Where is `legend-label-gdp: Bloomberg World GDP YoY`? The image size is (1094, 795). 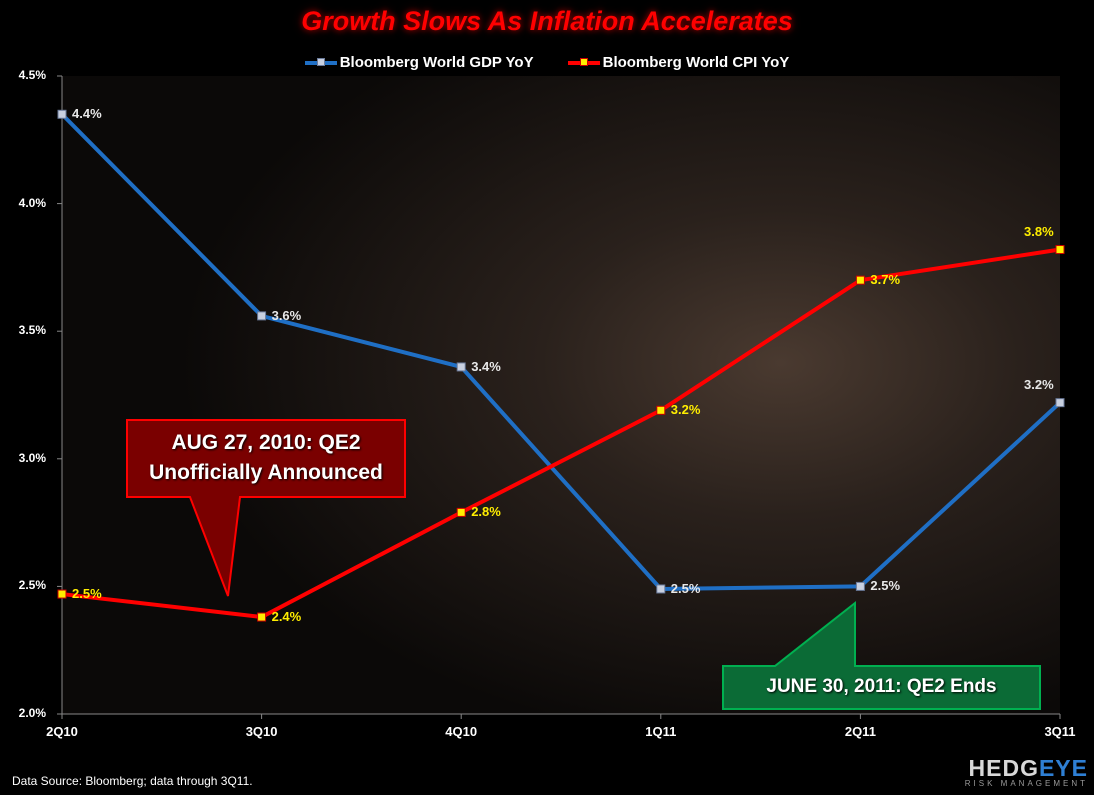 legend-label-gdp: Bloomberg World GDP YoY is located at coordinates (436, 62).